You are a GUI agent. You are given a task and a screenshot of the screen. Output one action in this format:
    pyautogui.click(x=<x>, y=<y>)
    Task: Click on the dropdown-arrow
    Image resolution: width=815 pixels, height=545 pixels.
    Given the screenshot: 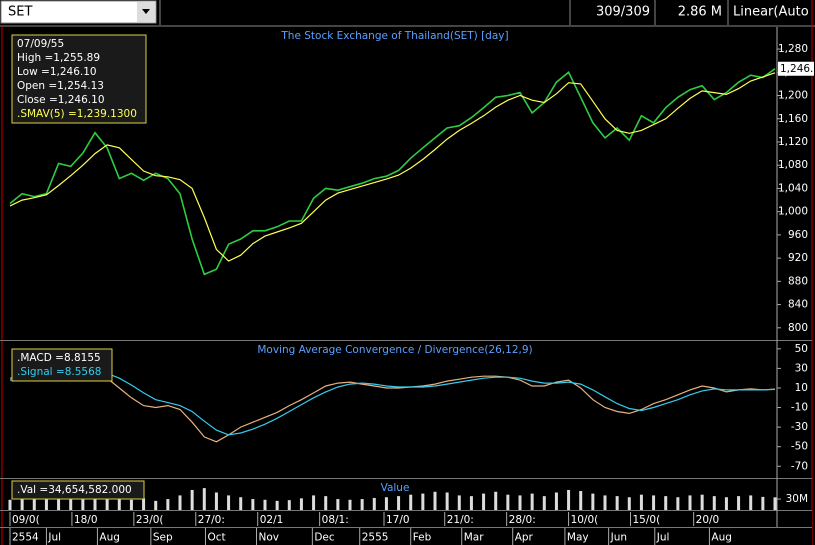 What is the action you would take?
    pyautogui.click(x=146, y=11)
    